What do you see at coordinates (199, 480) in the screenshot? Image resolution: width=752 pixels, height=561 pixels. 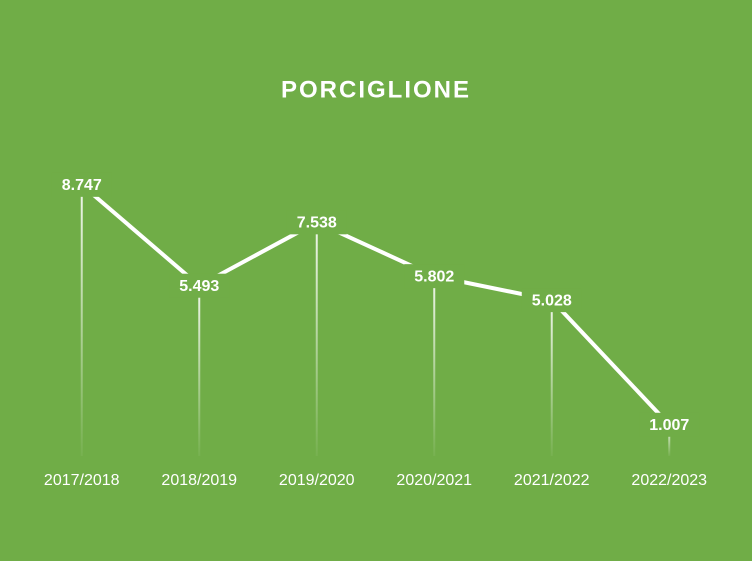 I see `x-tick-label: 2018/2019` at bounding box center [199, 480].